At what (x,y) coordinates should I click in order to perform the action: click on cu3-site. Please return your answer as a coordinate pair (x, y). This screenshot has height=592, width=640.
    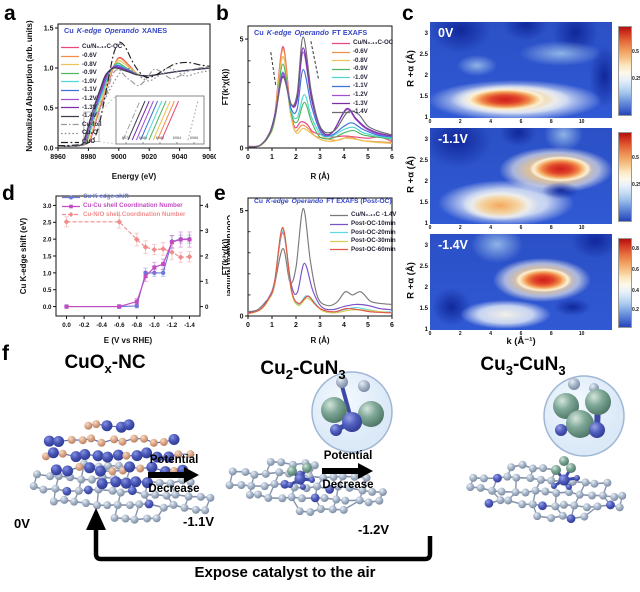
    Looking at the image, I should click on (565, 473).